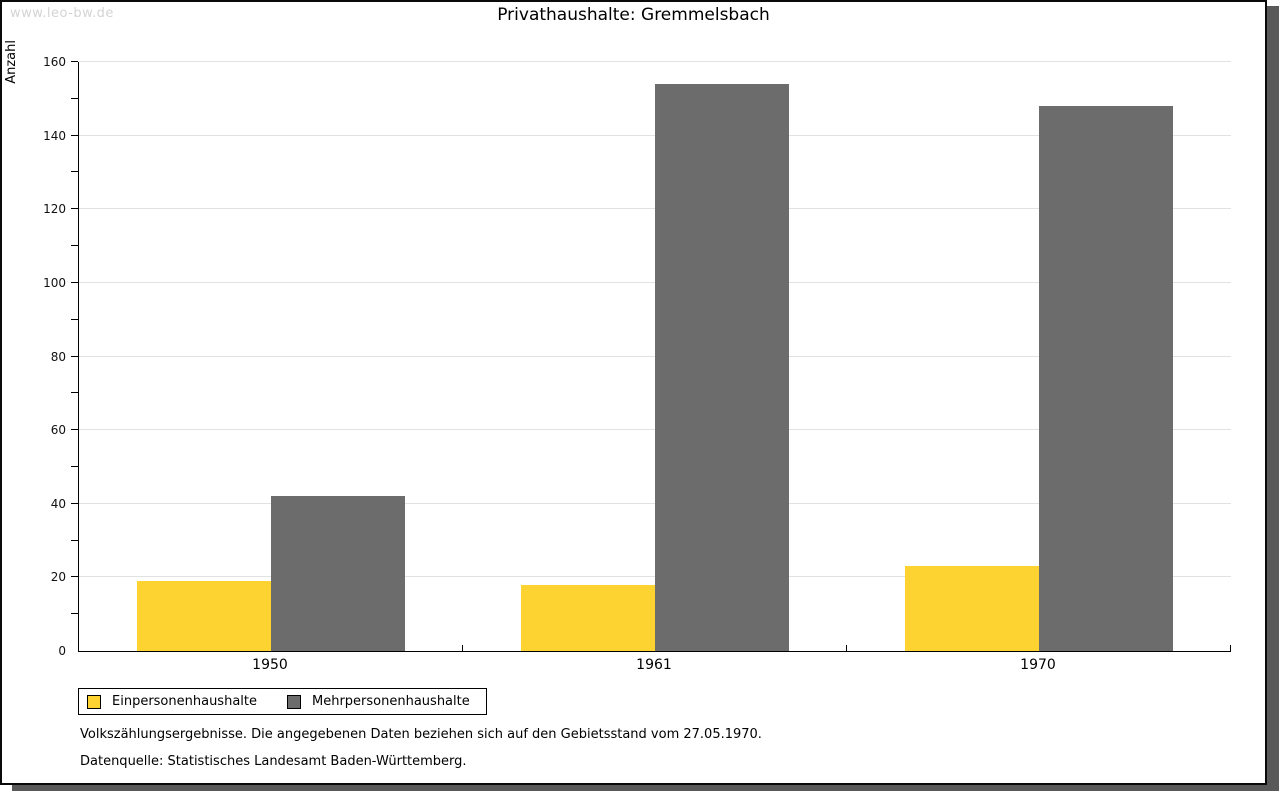  I want to click on legend-entry: Mehrpersonenhaushalte, so click(378, 701).